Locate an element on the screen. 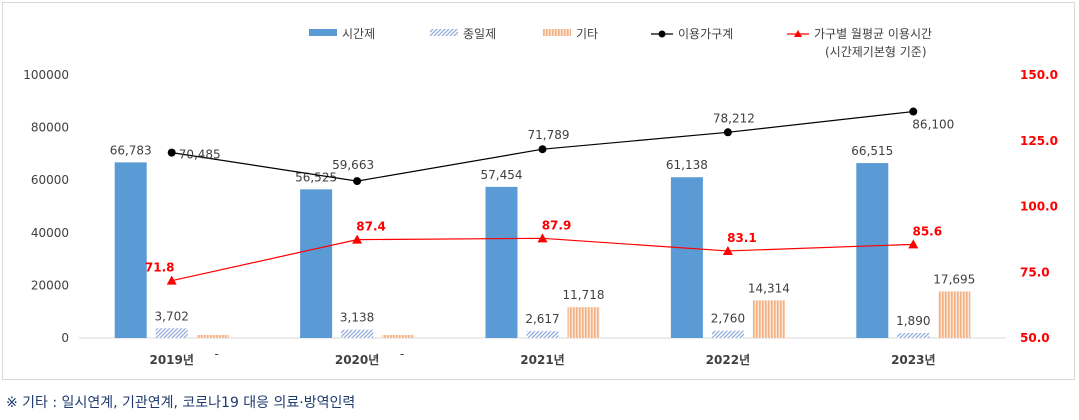  bar-data-label: 56,525 is located at coordinates (316, 177).